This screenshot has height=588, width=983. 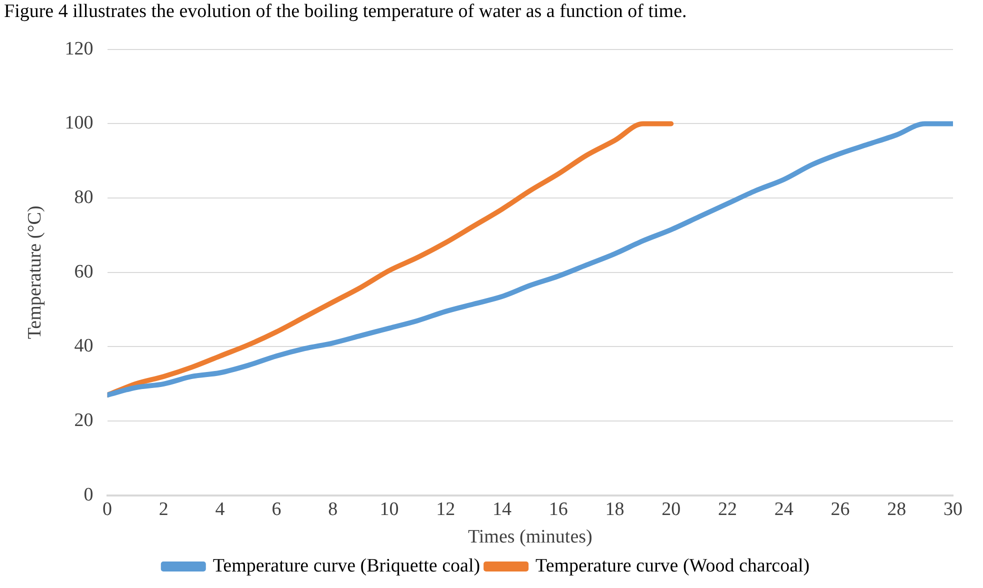 I want to click on x-tick-label: 2, so click(x=163, y=509).